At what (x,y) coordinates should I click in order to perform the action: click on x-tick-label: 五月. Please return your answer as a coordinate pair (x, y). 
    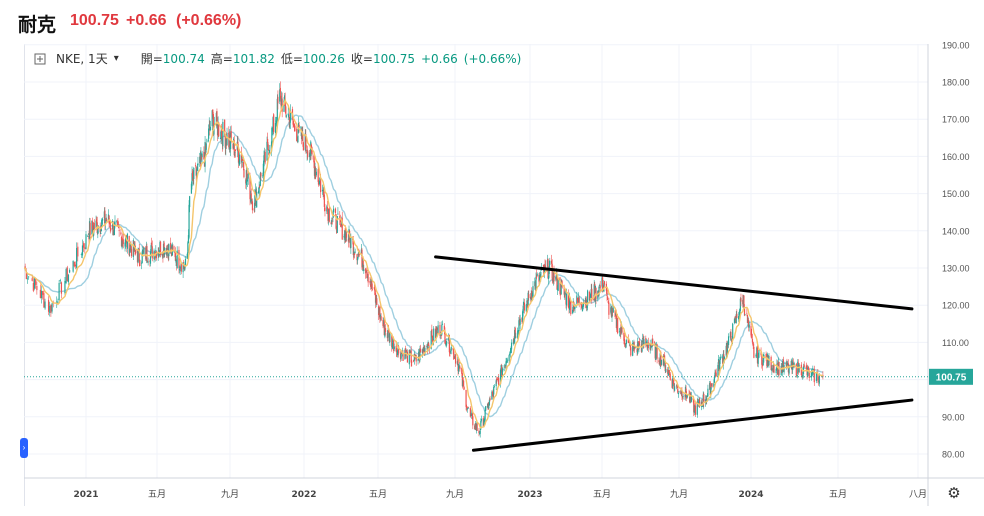
    Looking at the image, I should click on (157, 494).